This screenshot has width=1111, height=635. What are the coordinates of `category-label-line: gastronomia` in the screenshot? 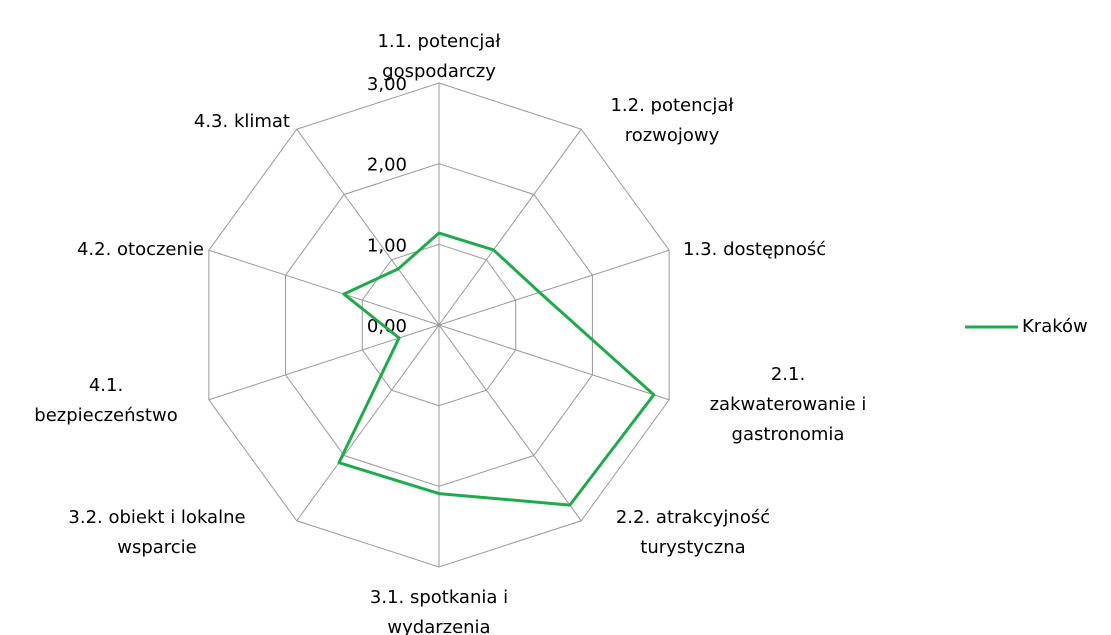 It's located at (788, 434).